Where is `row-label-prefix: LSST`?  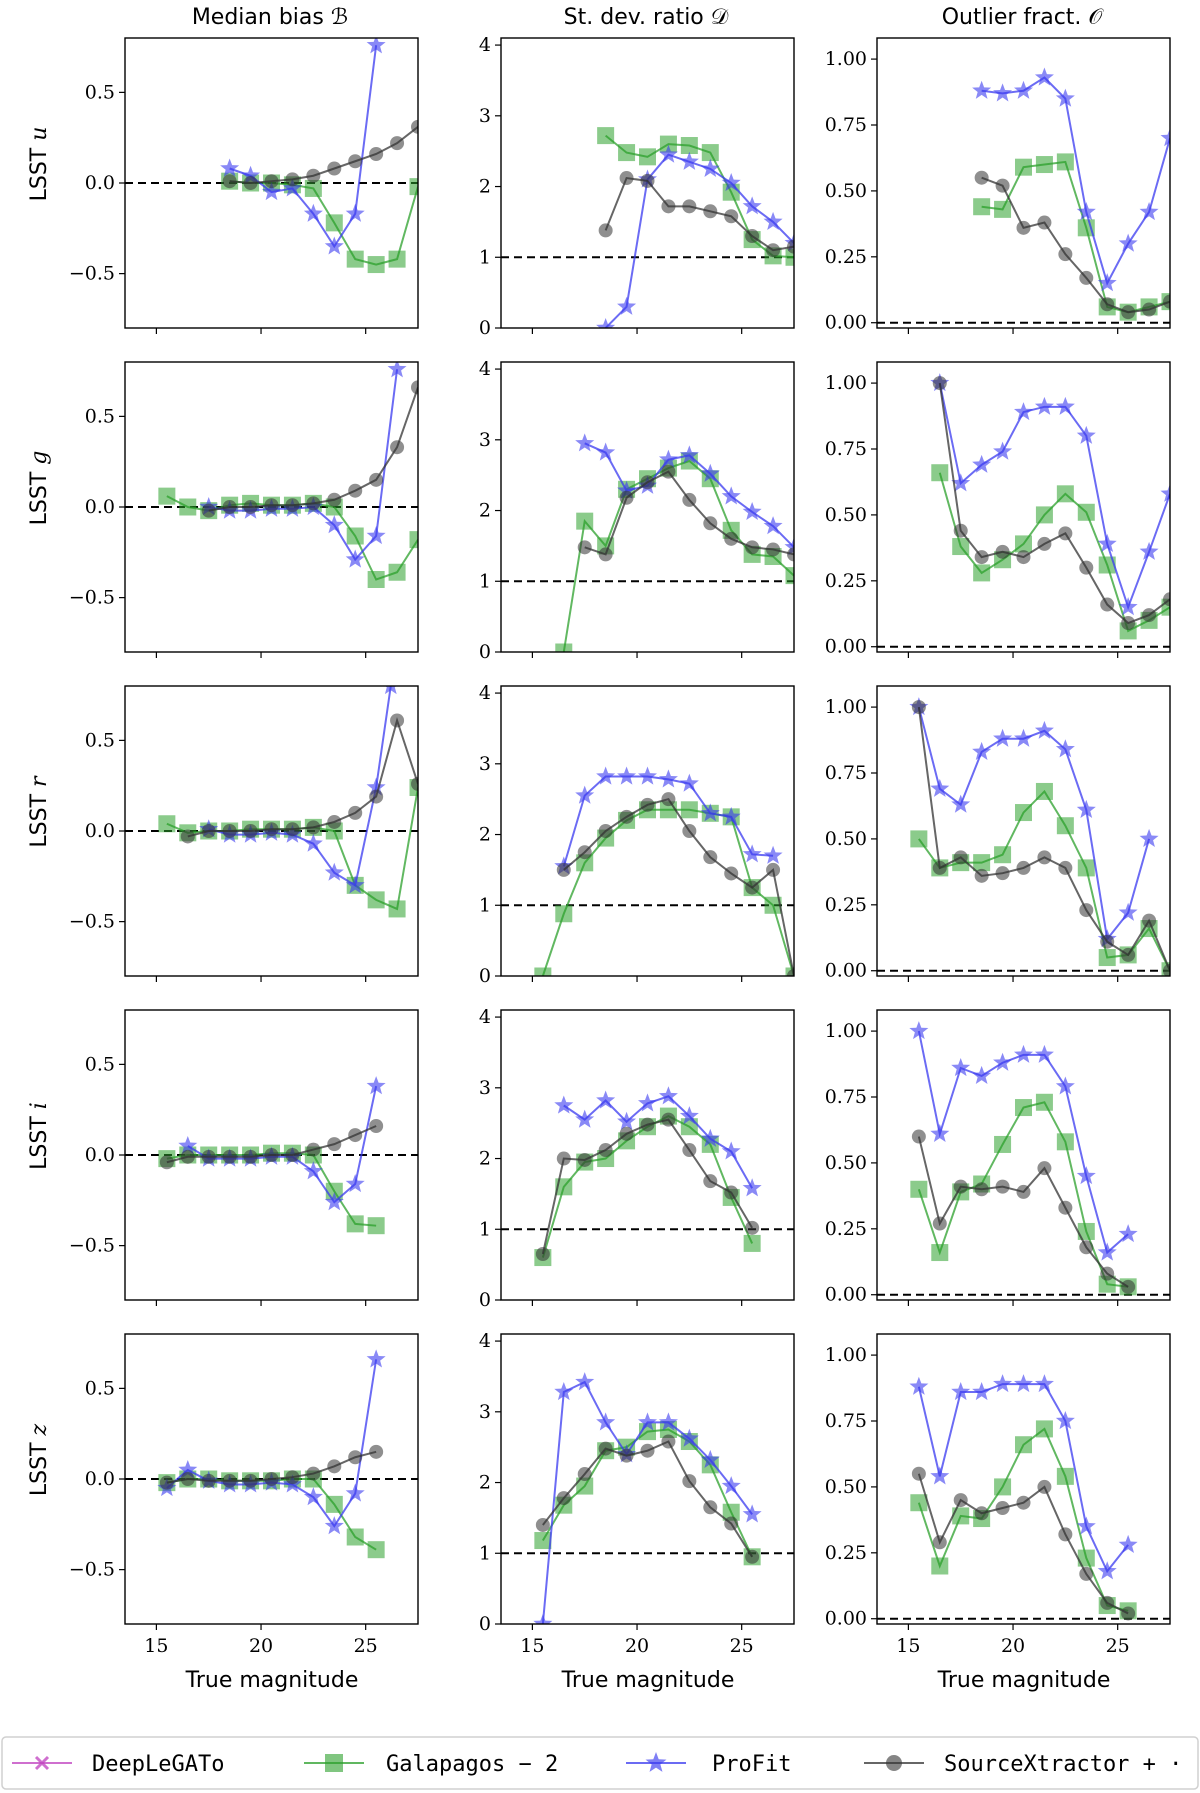
row-label-prefix: LSST is located at coordinates (39, 1465).